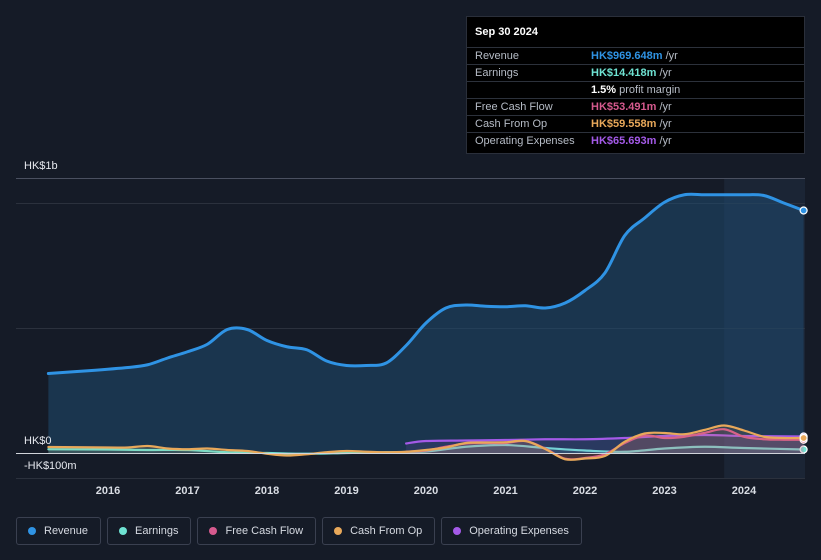 This screenshot has width=821, height=560. I want to click on y-label-top: HK$1b, so click(41, 166).